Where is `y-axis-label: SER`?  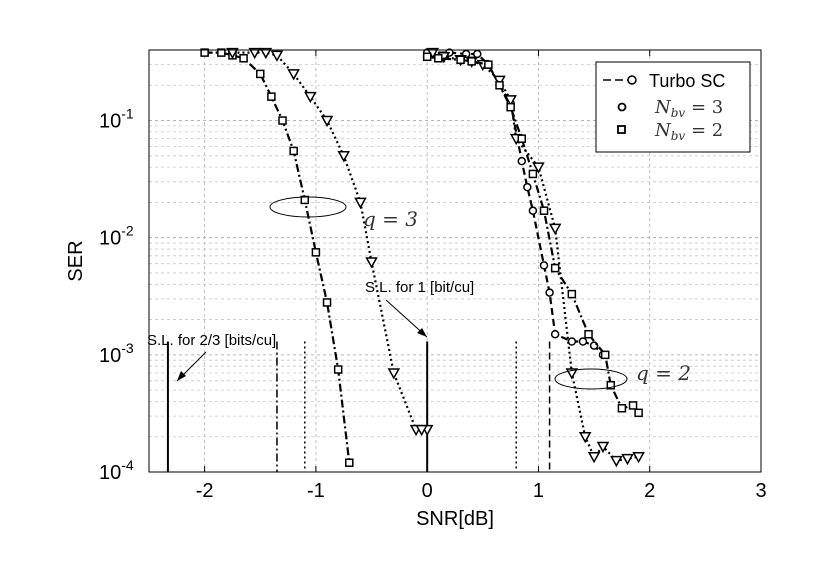
y-axis-label: SER is located at coordinates (76, 260).